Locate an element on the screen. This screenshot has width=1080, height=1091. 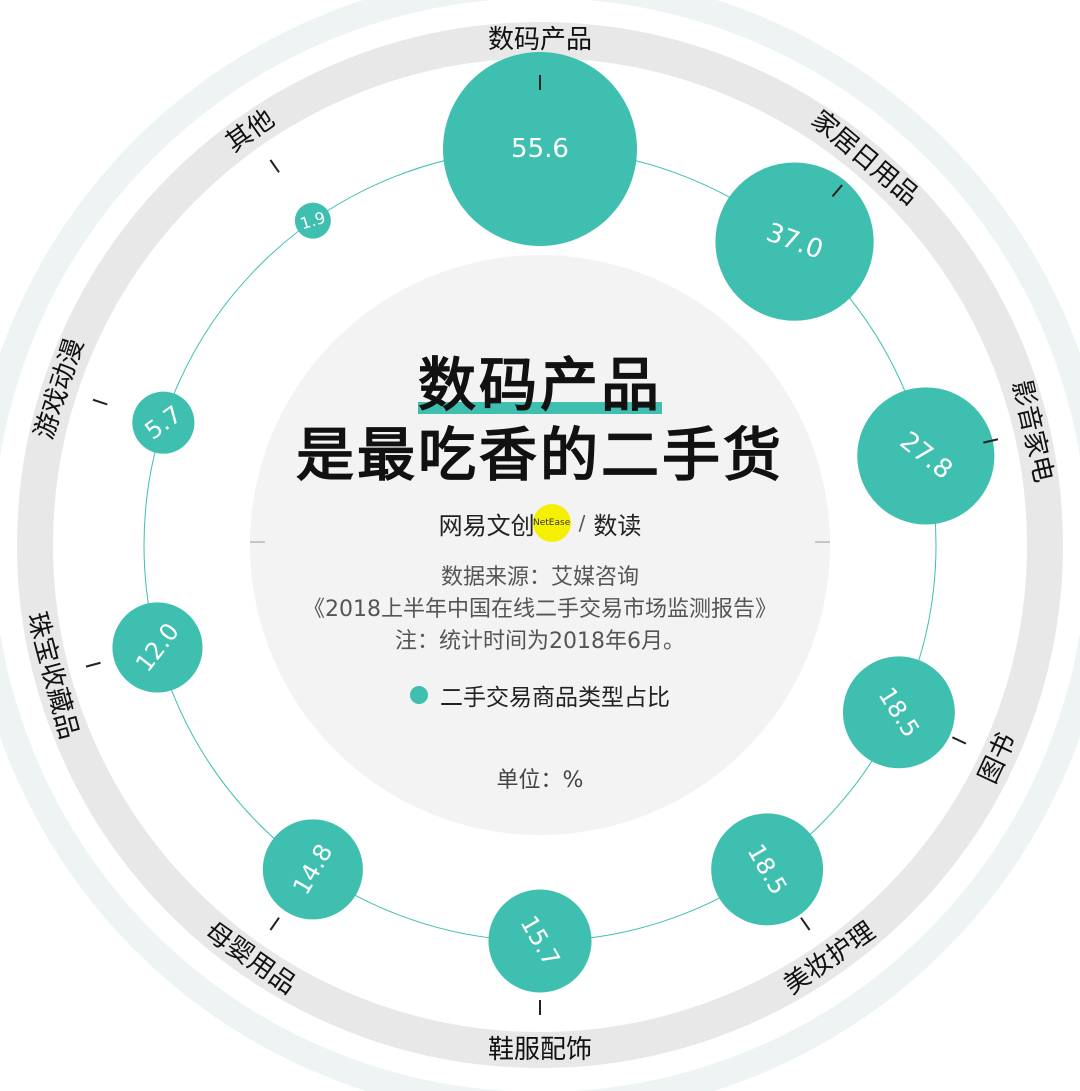
title-highlight-bar is located at coordinates (539, 408).